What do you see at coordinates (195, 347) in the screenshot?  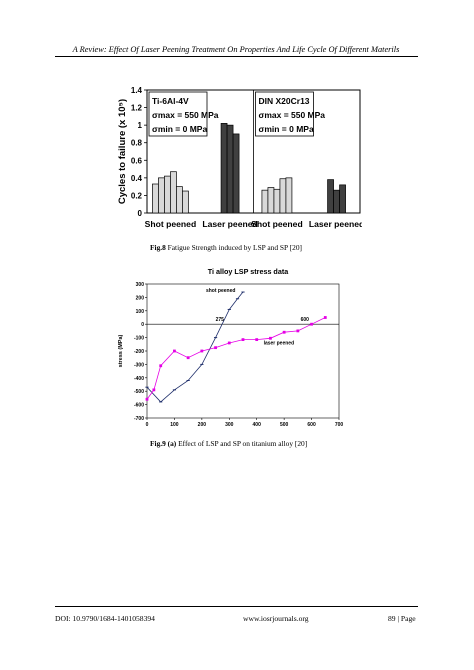 I see `series-line` at bounding box center [195, 347].